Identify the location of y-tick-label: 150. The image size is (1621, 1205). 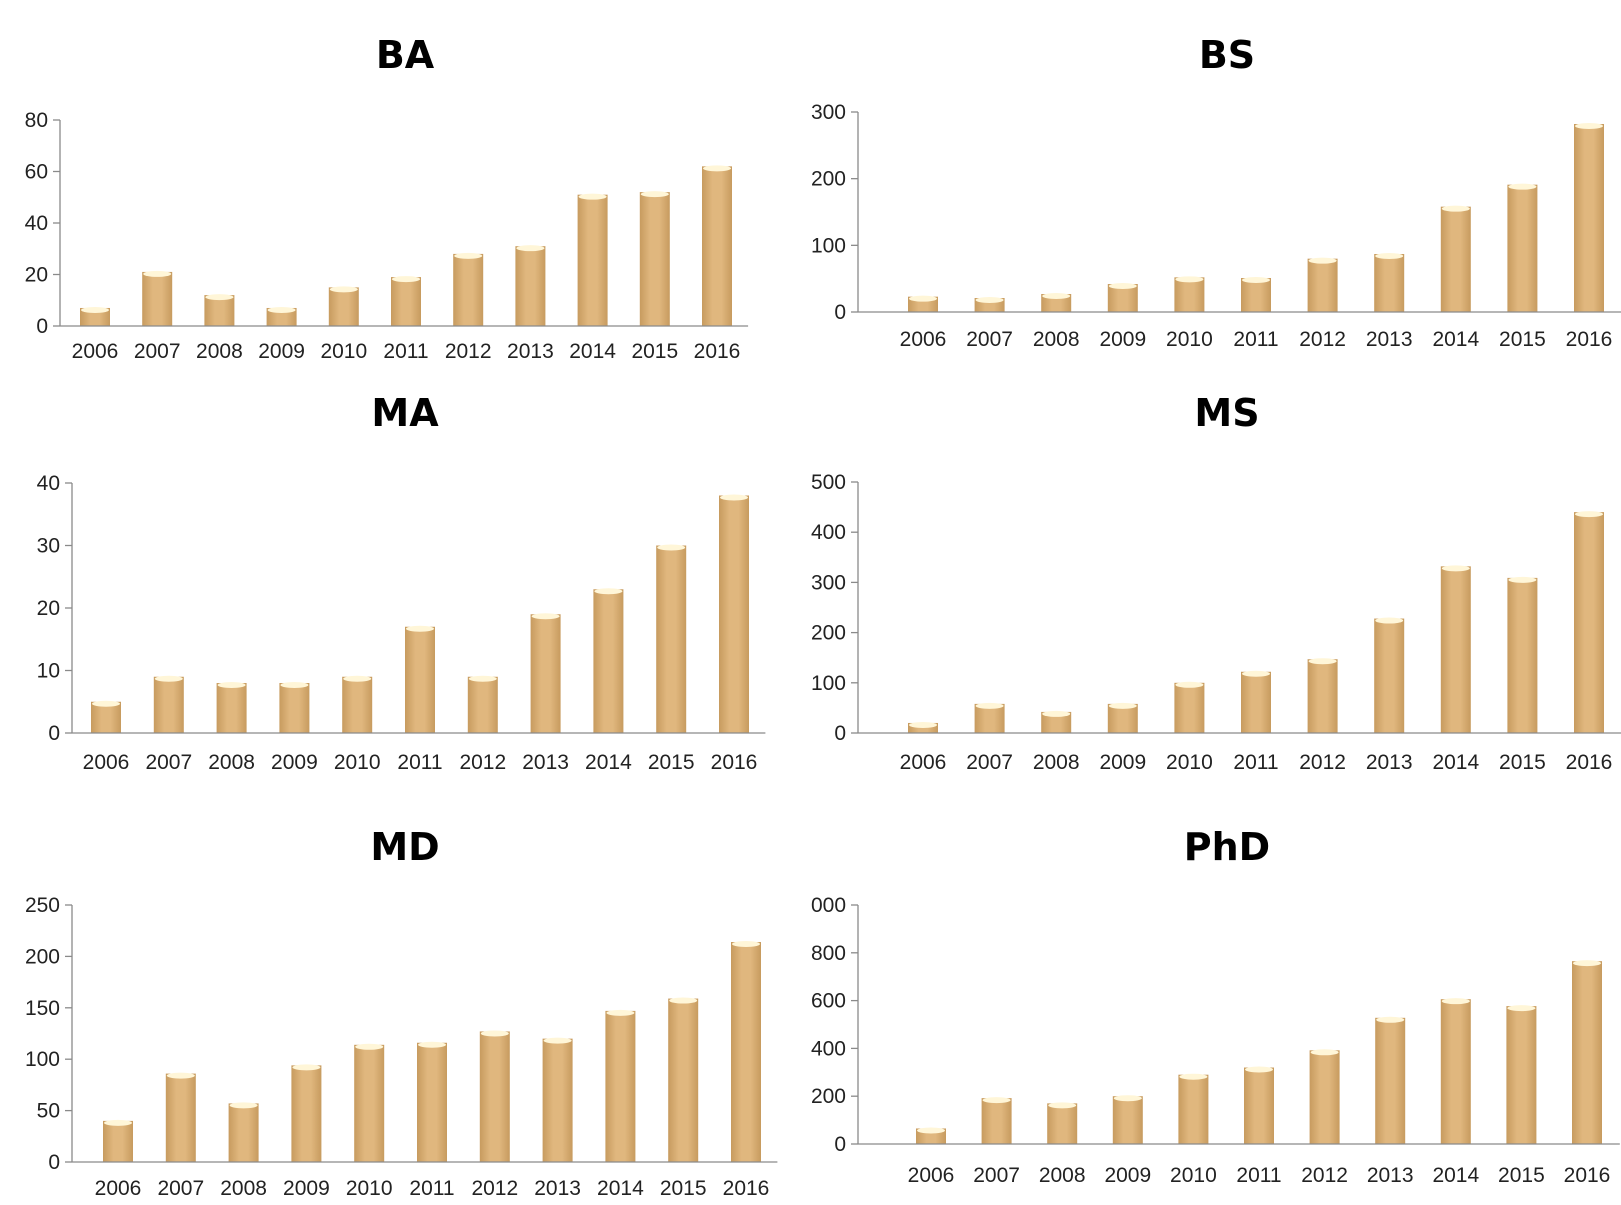
(42, 1008).